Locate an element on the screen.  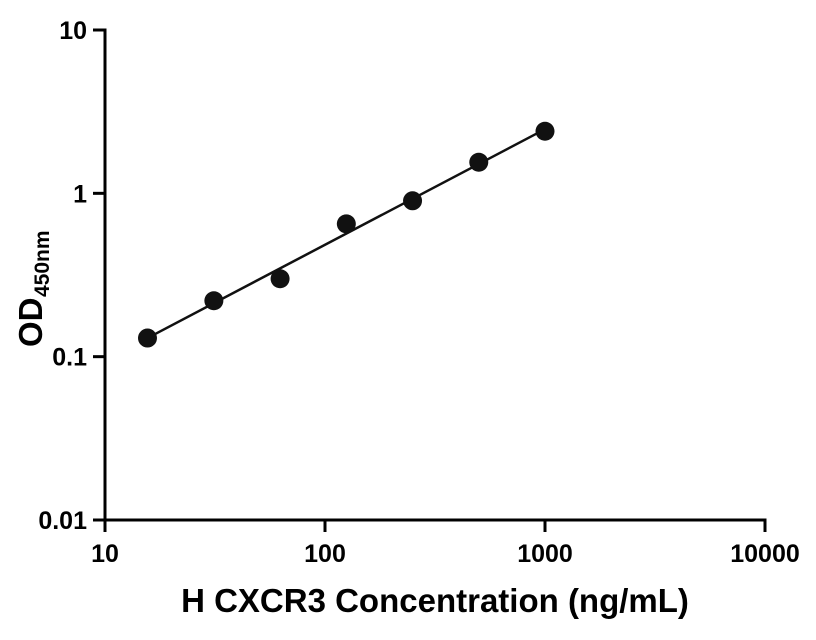
y-axis-title-main: OD is located at coordinates (30, 323).